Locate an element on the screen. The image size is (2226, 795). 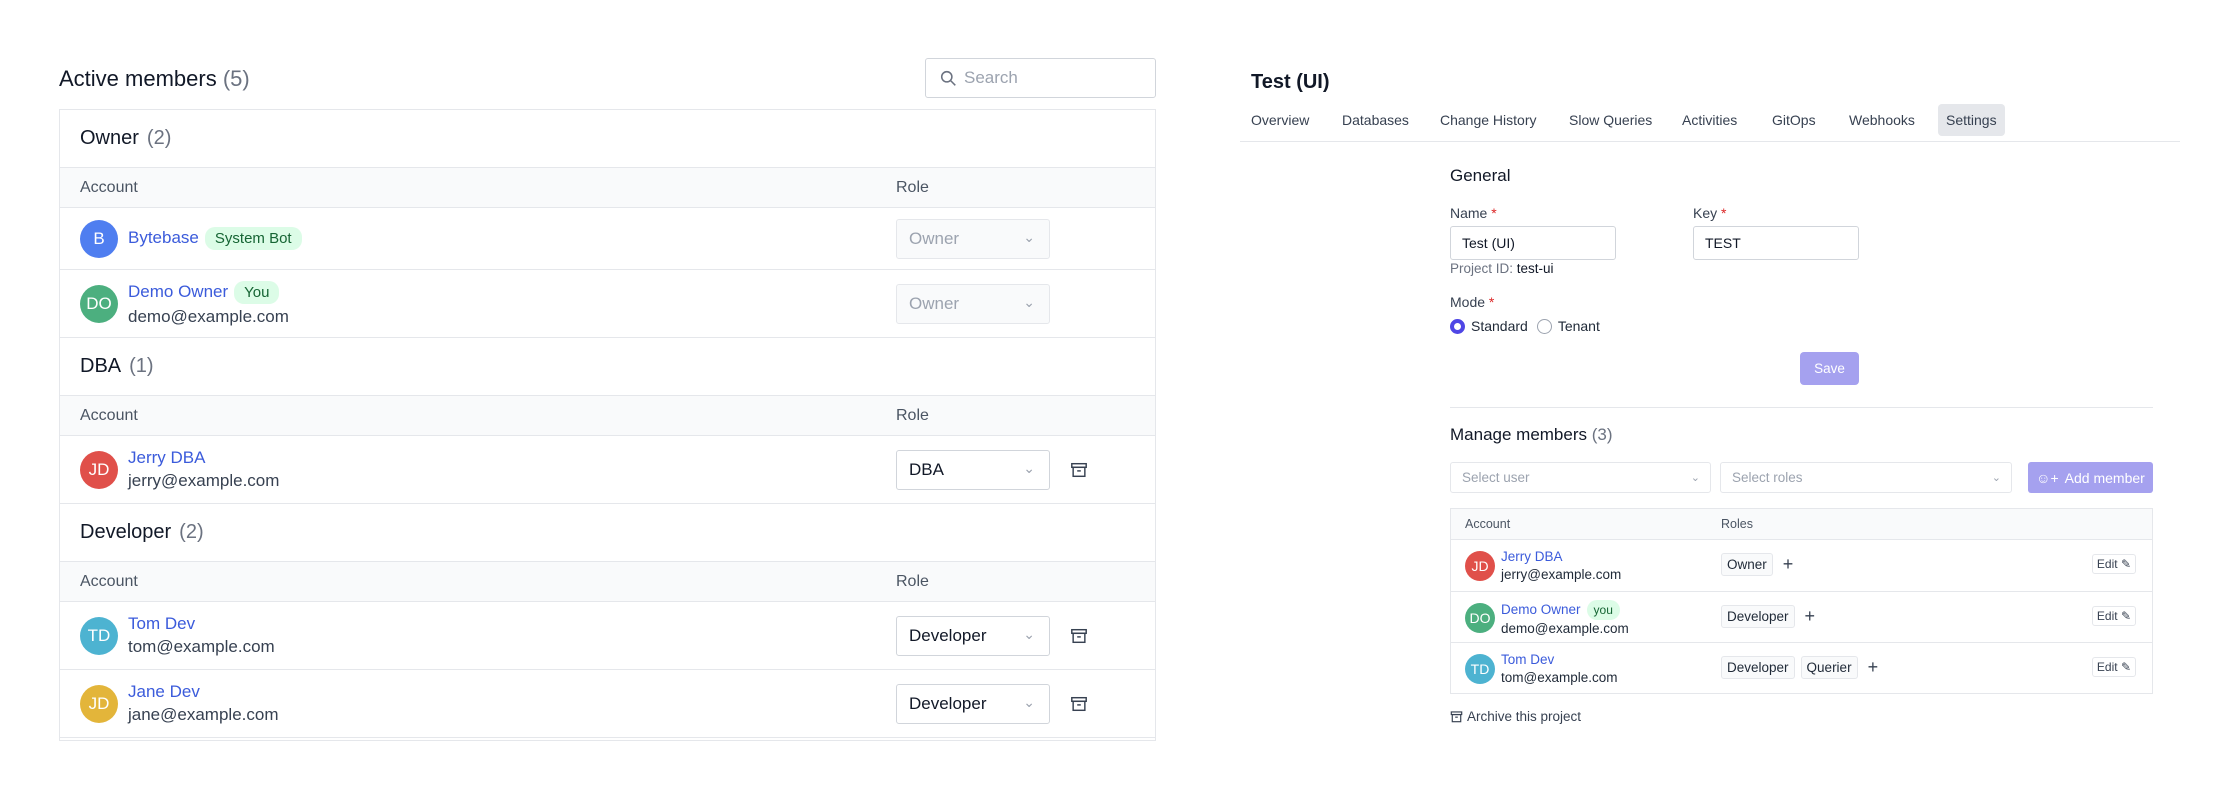
save-button: Save is located at coordinates (1829, 368).